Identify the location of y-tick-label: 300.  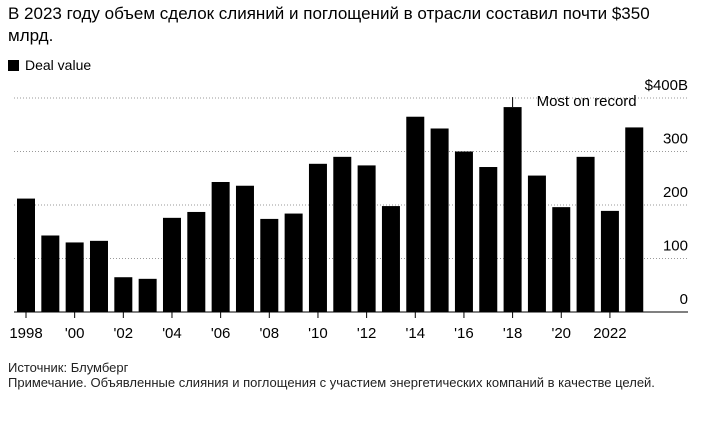
(675, 139).